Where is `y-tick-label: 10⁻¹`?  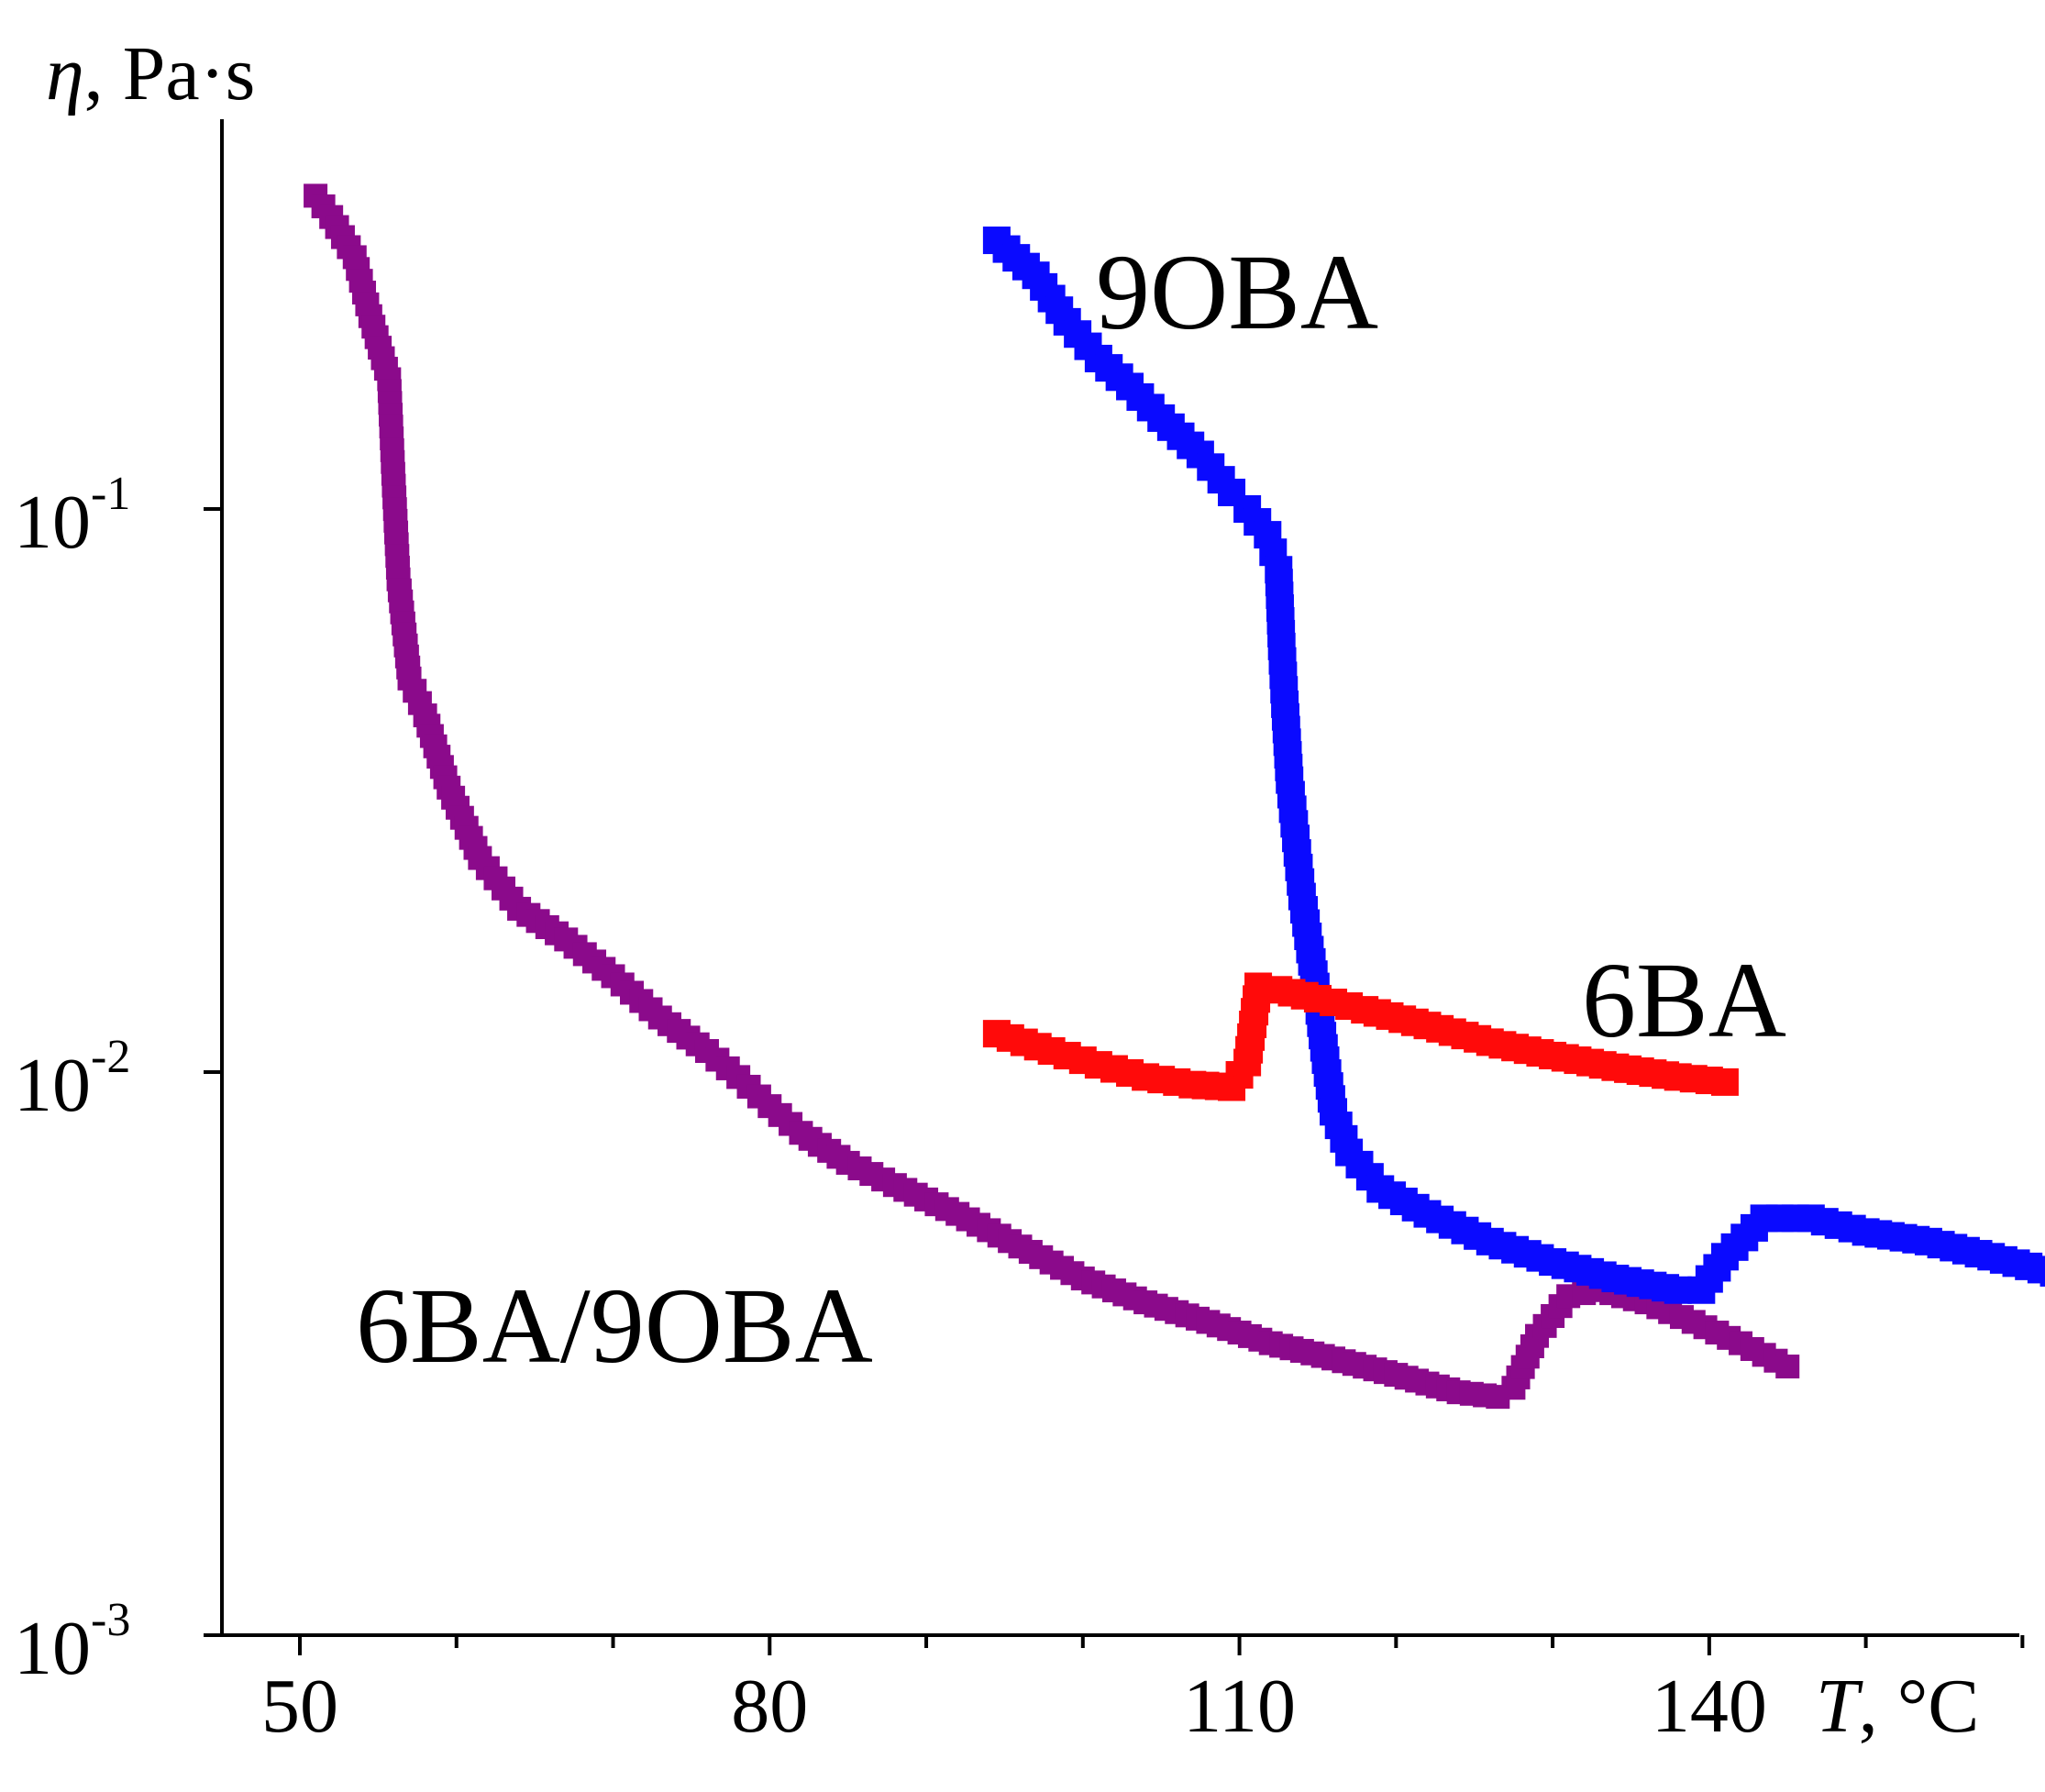
y-tick-label: 10⁻¹ is located at coordinates (72, 517).